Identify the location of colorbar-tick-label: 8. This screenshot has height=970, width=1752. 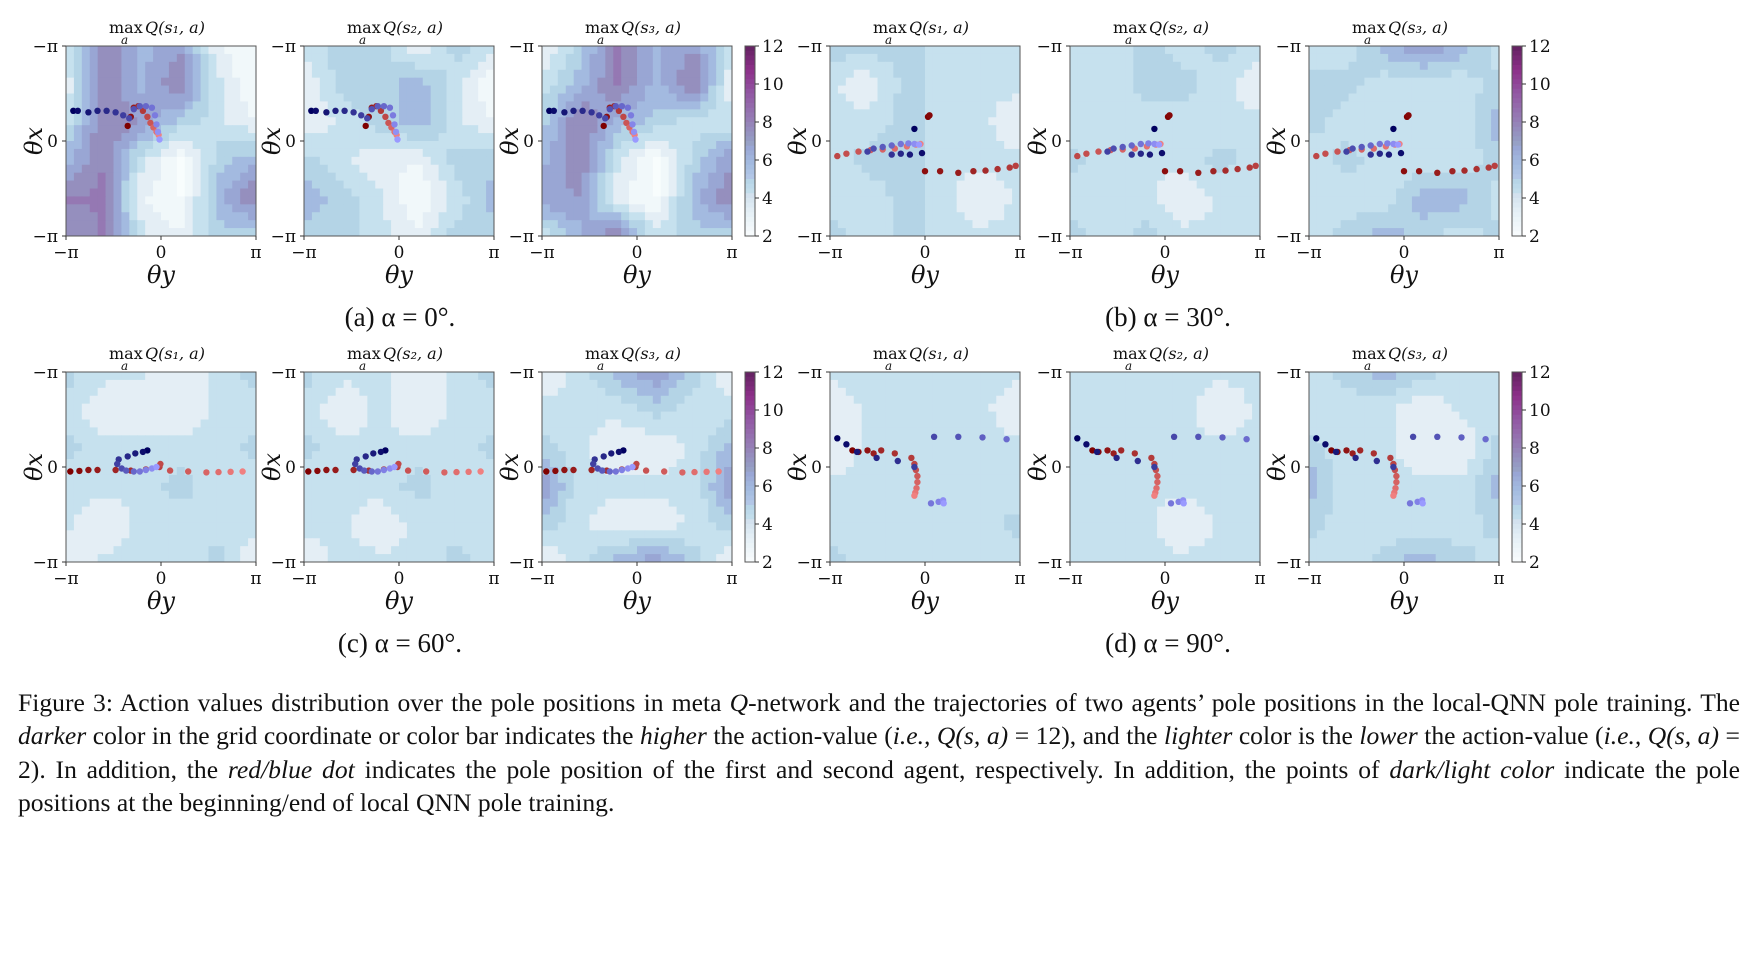
(767, 123).